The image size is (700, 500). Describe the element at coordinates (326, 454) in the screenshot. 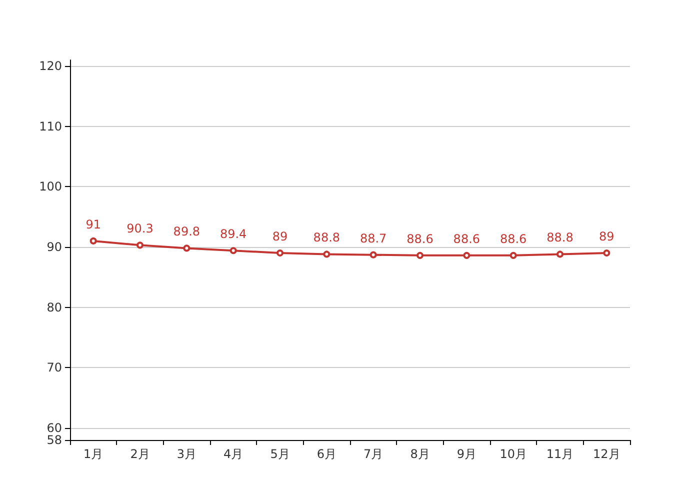

I see `x-tick-label: 6月` at that location.